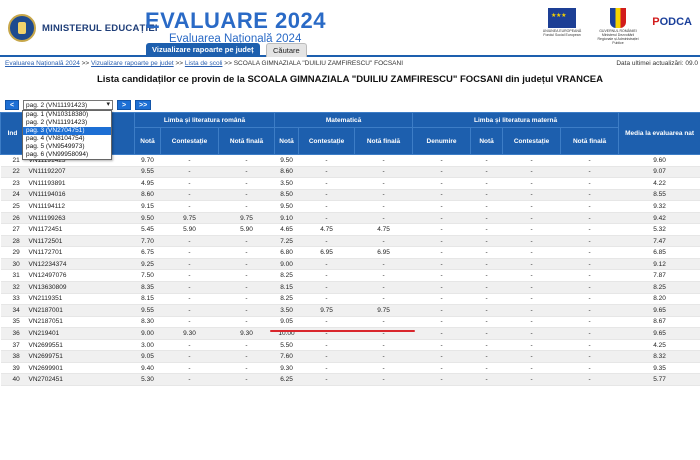 The width and height of the screenshot is (700, 460). What do you see at coordinates (147, 218) in the screenshot?
I see `cell-r-n: 9.50` at bounding box center [147, 218].